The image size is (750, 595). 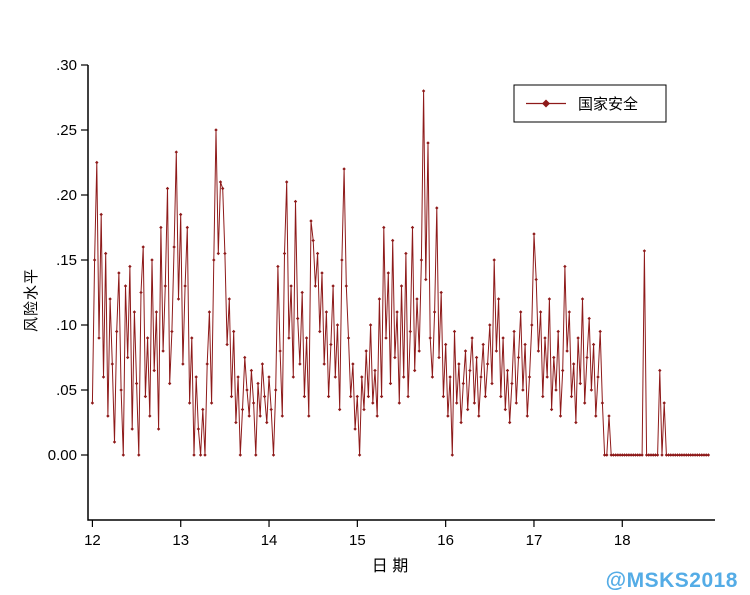 I want to click on x-tick-label: 12, so click(x=92, y=540).